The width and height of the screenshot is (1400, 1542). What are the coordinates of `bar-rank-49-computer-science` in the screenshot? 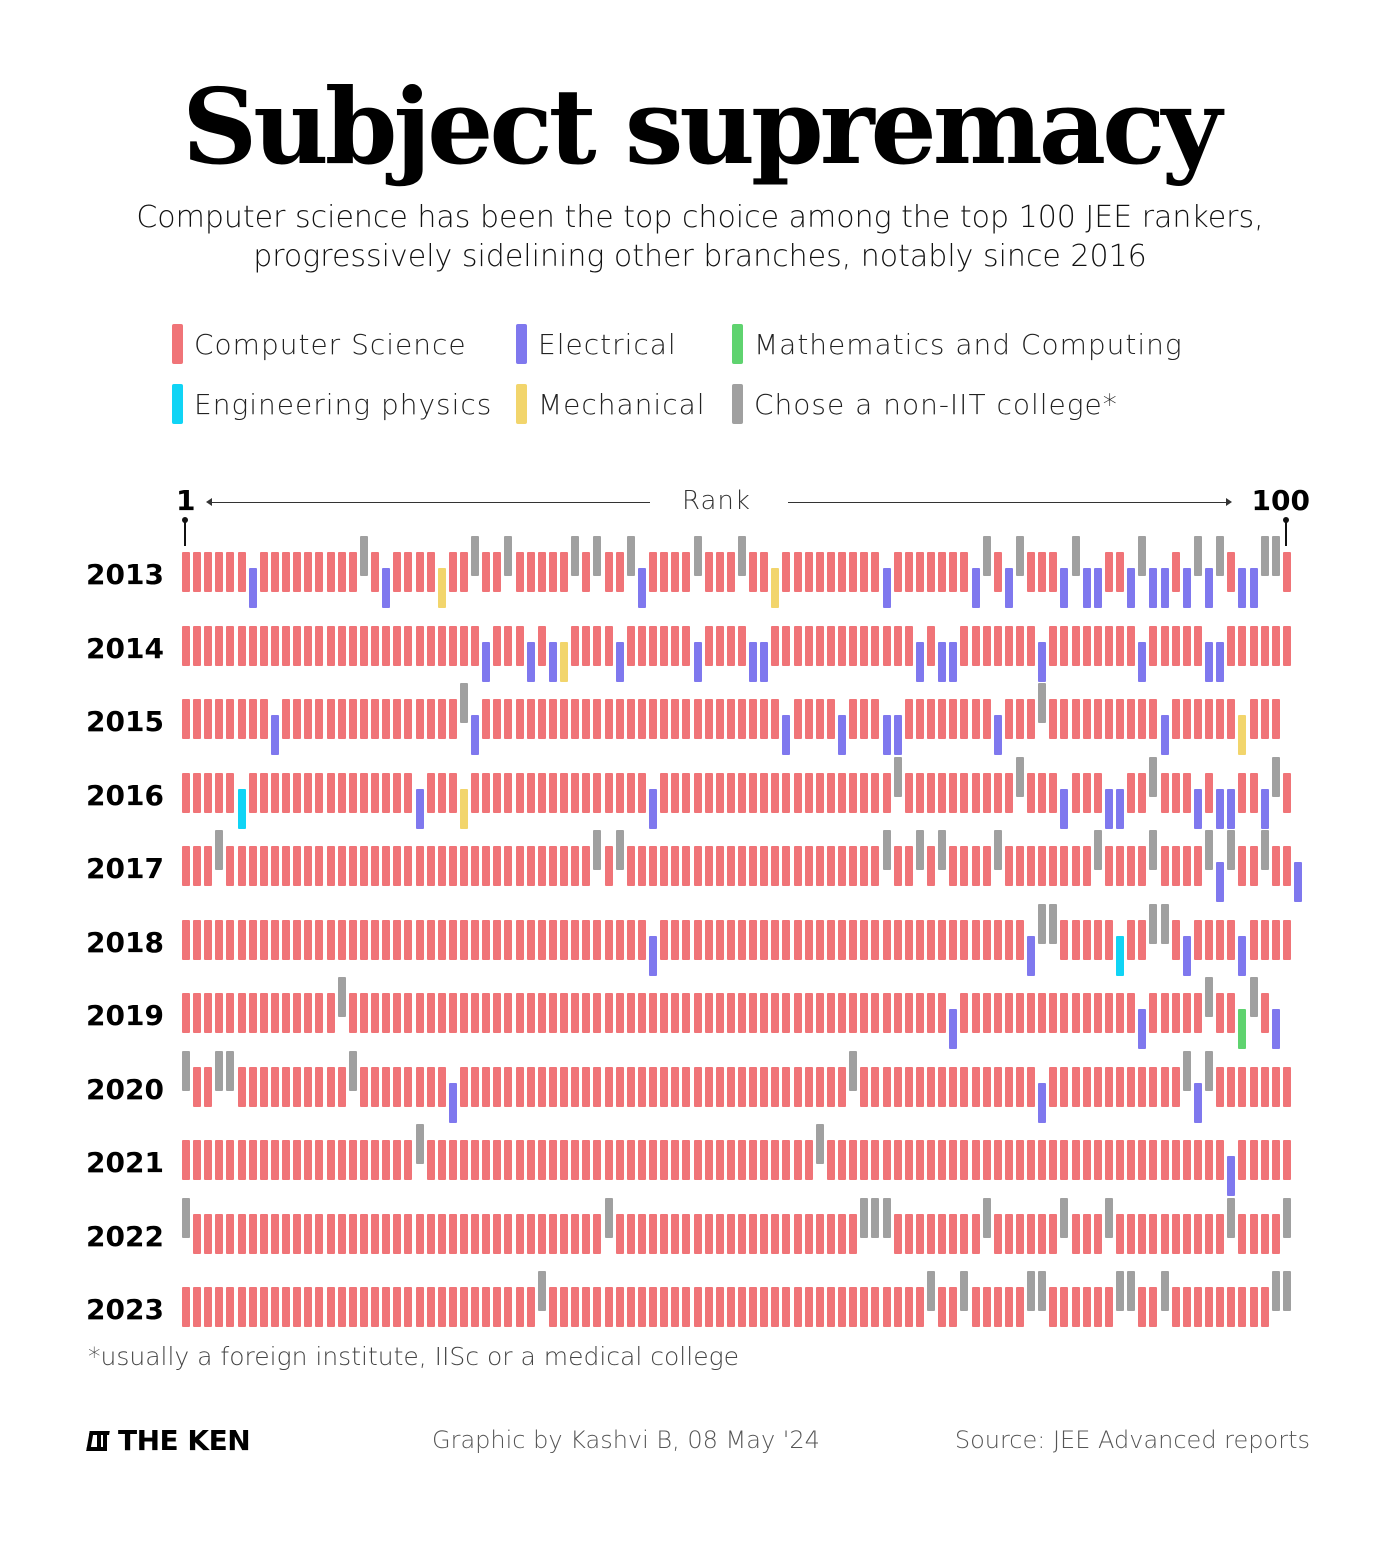 It's located at (719, 1013).